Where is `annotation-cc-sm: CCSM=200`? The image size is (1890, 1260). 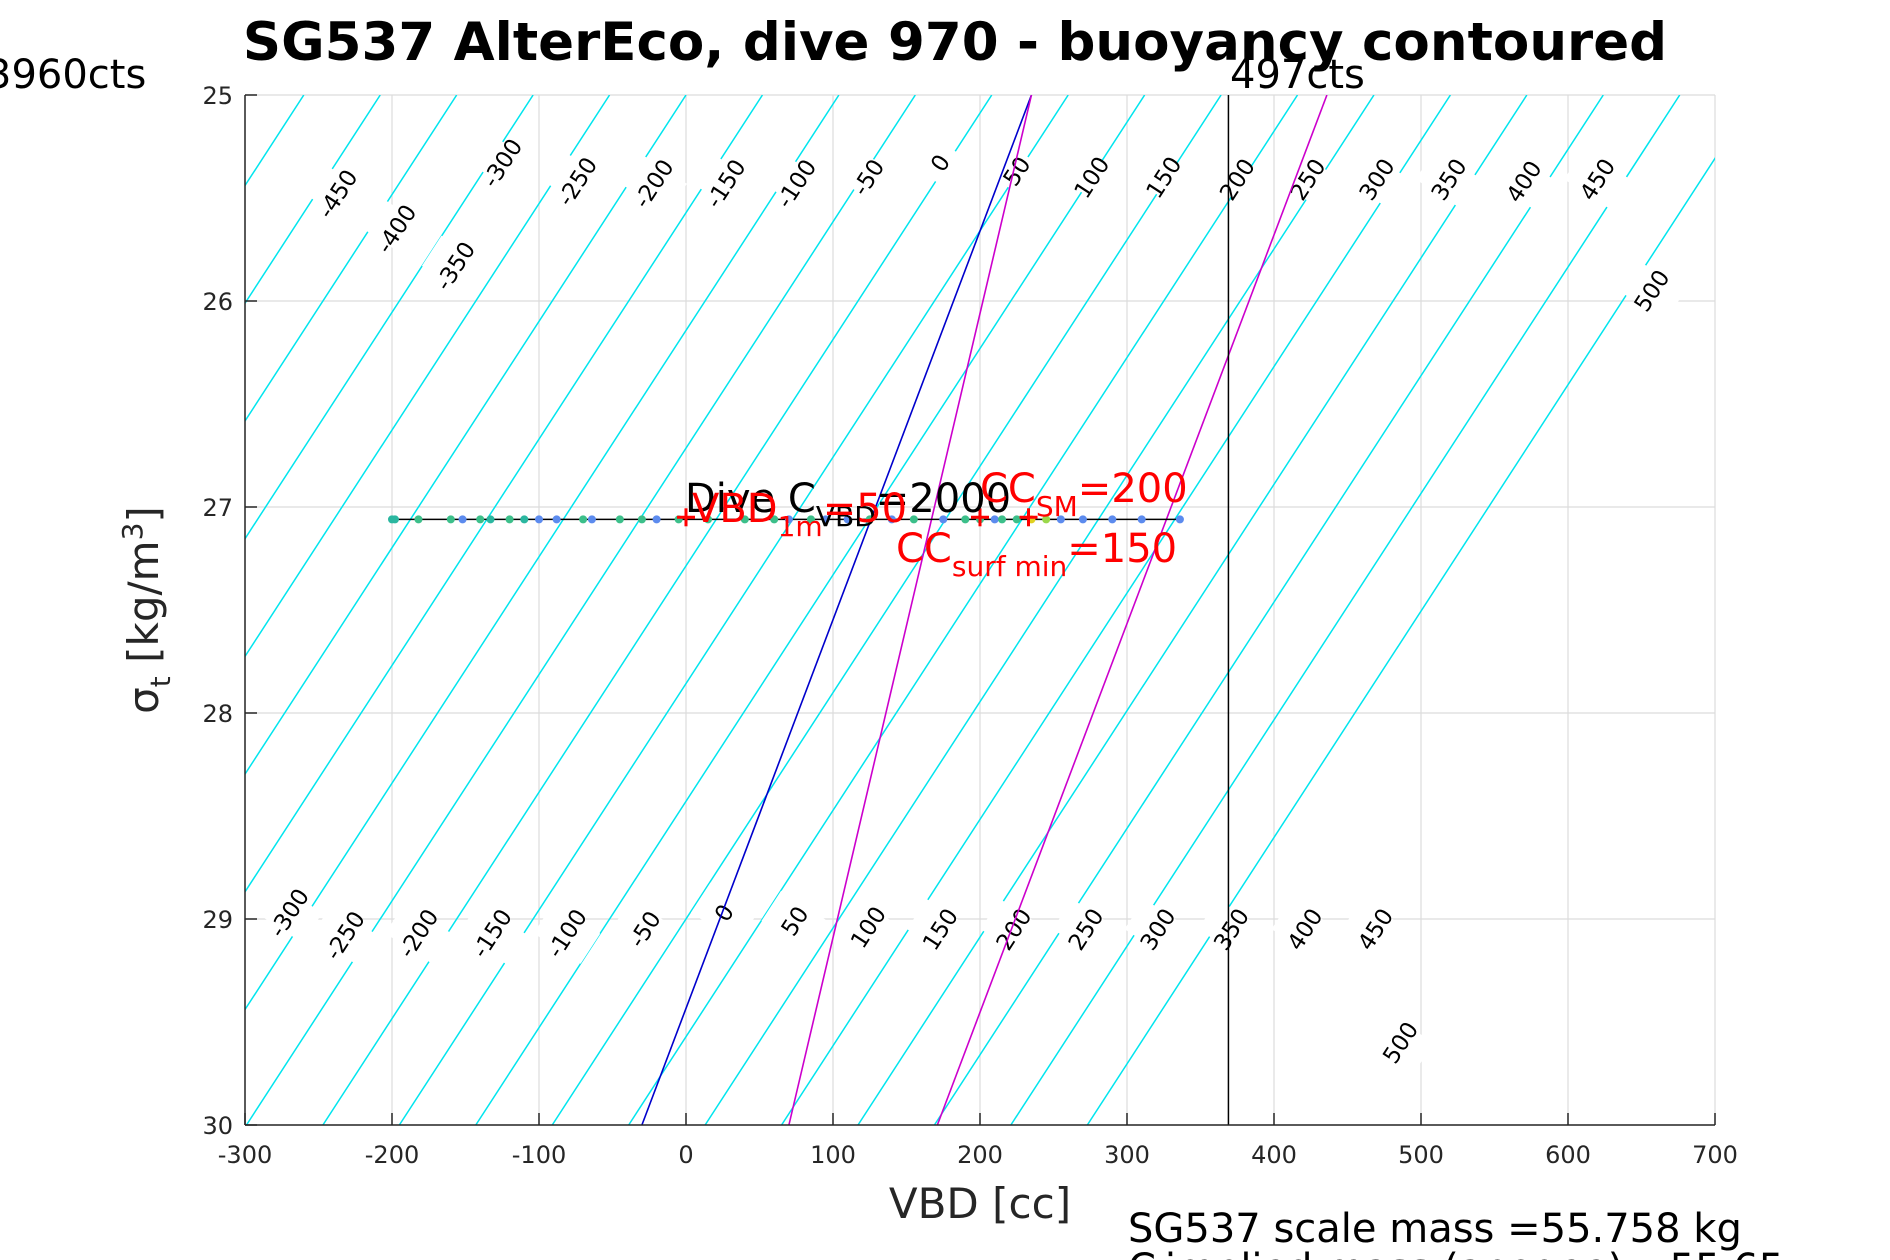 annotation-cc-sm: CCSM=200 is located at coordinates (1084, 494).